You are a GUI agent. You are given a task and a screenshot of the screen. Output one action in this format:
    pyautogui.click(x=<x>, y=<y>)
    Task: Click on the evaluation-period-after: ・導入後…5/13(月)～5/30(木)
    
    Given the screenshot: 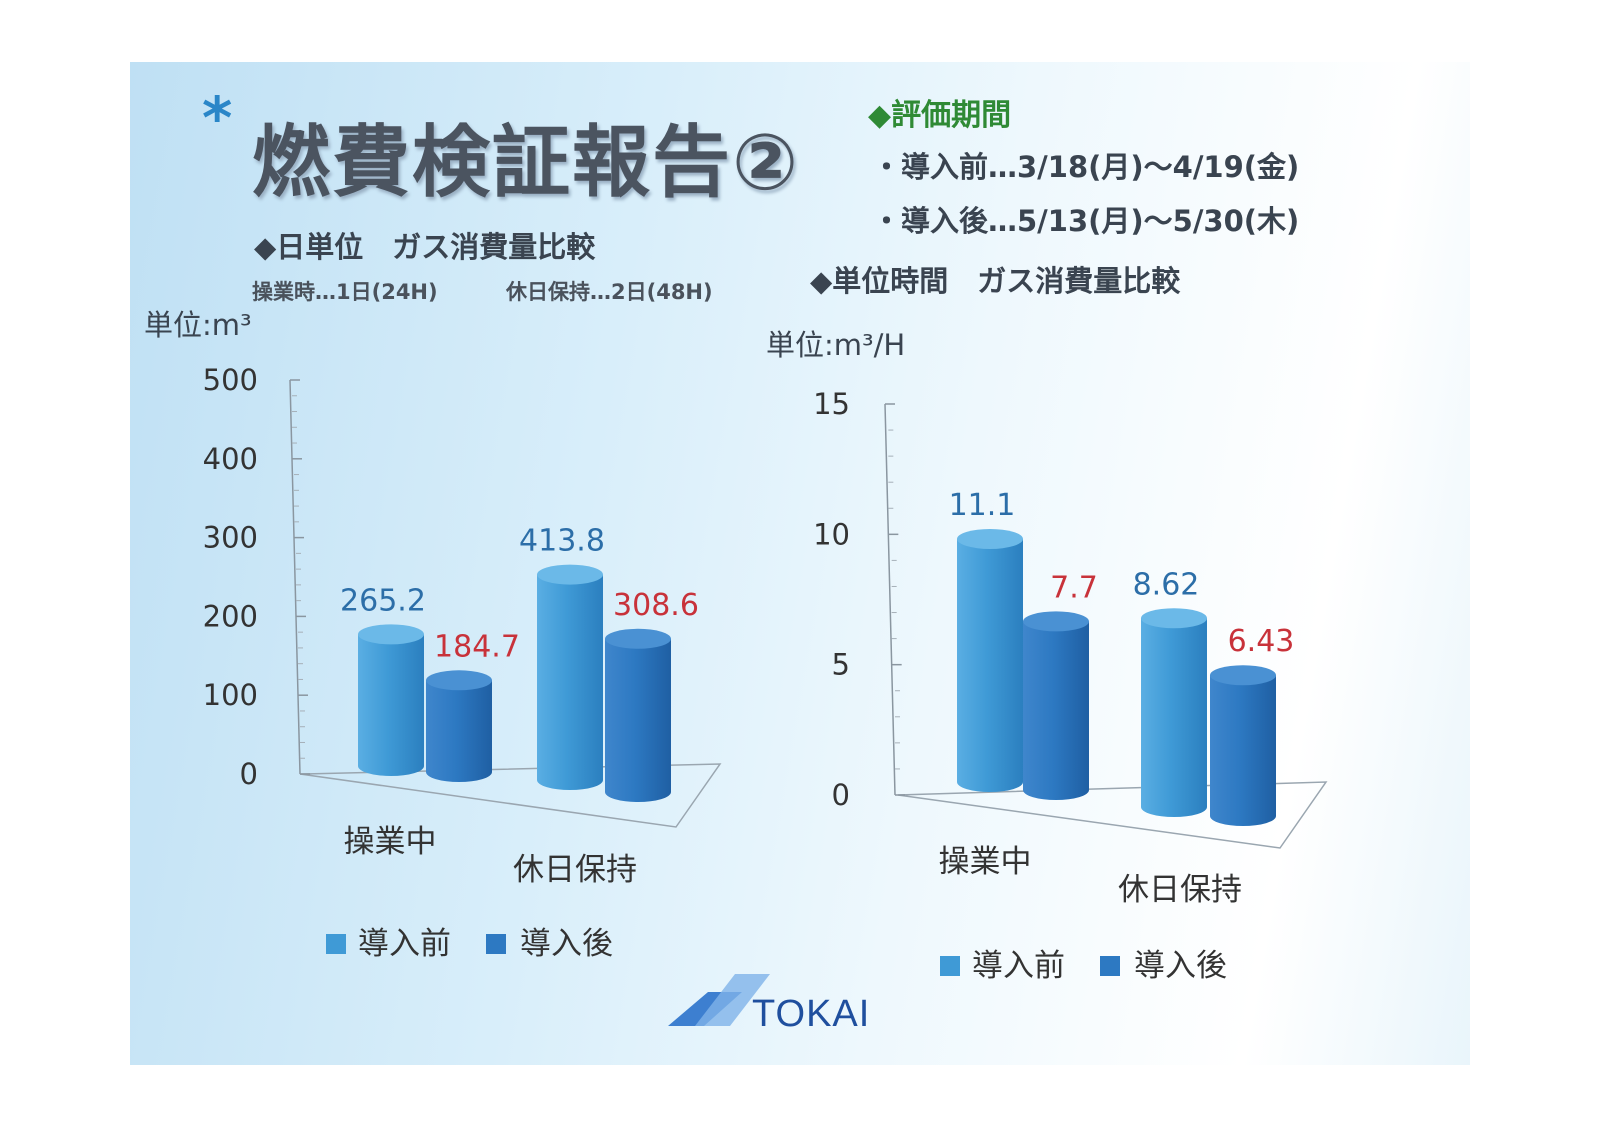 What is the action you would take?
    pyautogui.click(x=1086, y=221)
    